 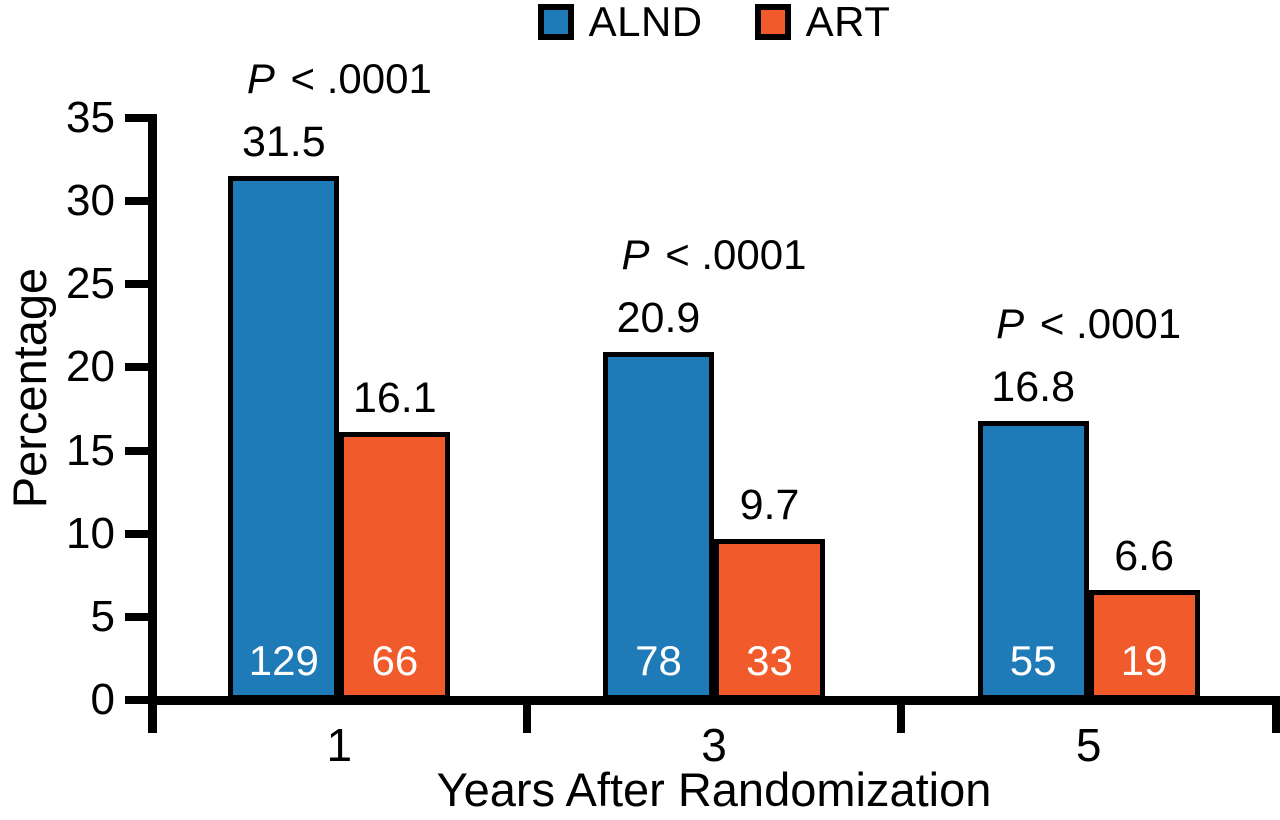 What do you see at coordinates (645, 22) in the screenshot?
I see `legend-label-alnd: ALND` at bounding box center [645, 22].